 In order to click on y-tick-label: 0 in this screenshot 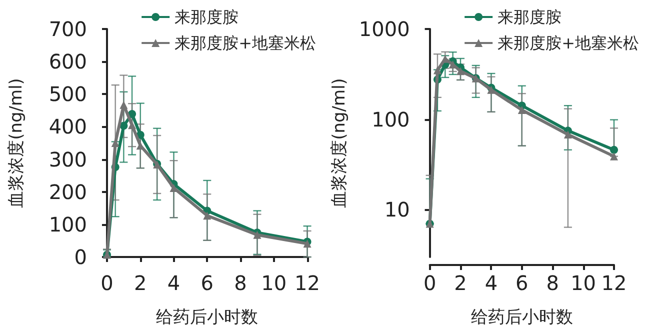, I will do `click(80, 257)`.